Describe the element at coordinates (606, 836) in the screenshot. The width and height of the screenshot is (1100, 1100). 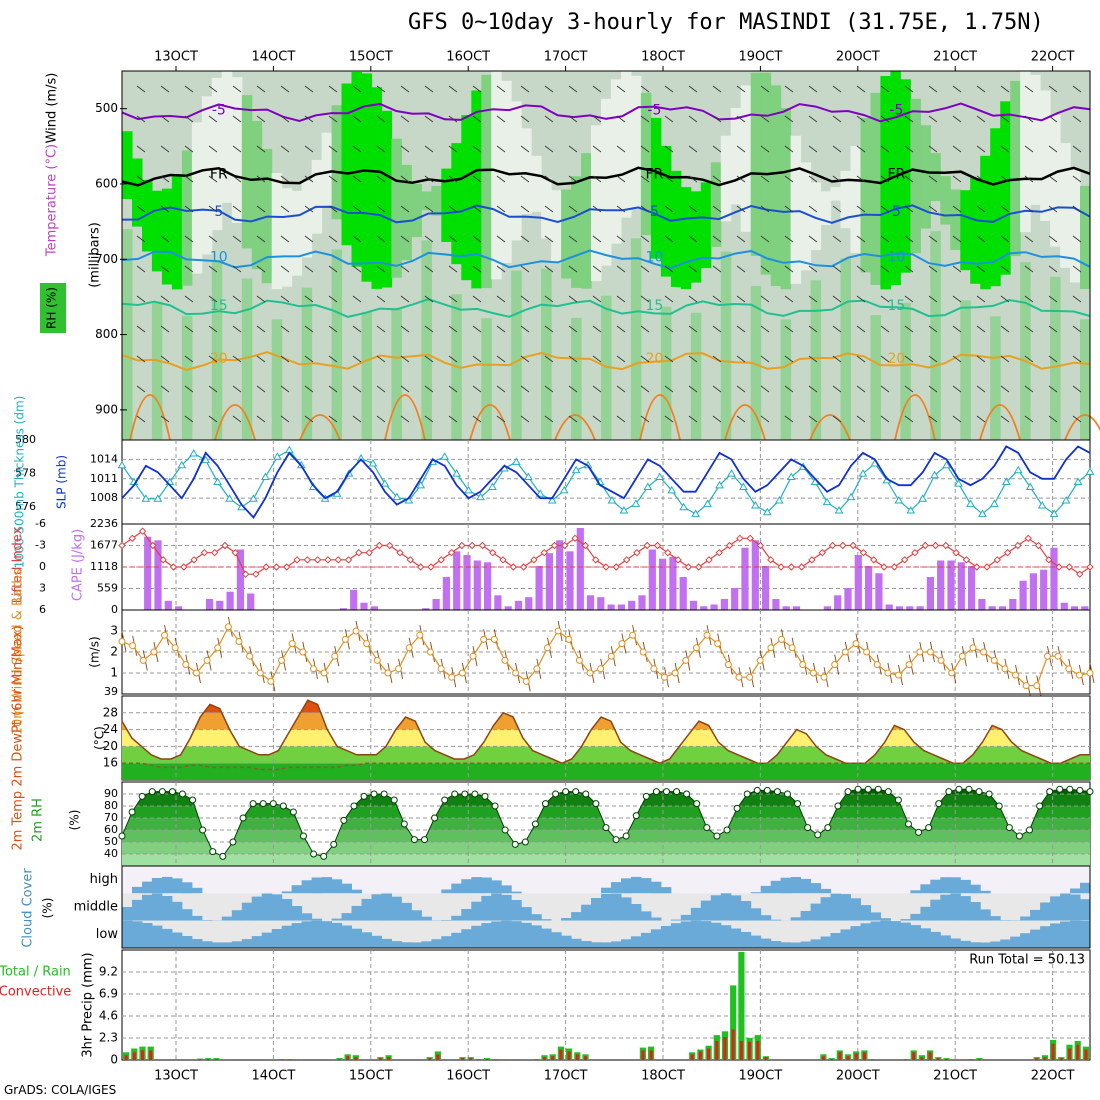
I see `rh-band` at that location.